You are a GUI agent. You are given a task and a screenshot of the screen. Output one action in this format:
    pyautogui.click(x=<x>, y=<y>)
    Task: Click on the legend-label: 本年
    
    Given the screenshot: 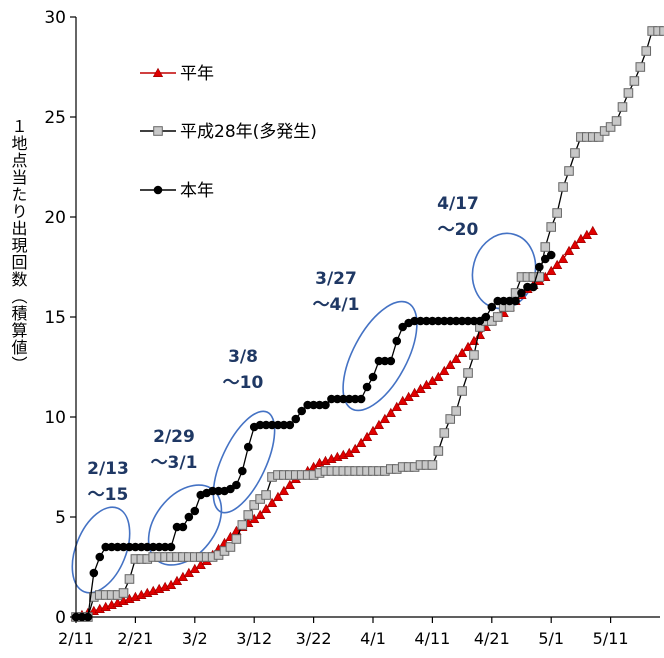 What is the action you would take?
    pyautogui.click(x=197, y=191)
    